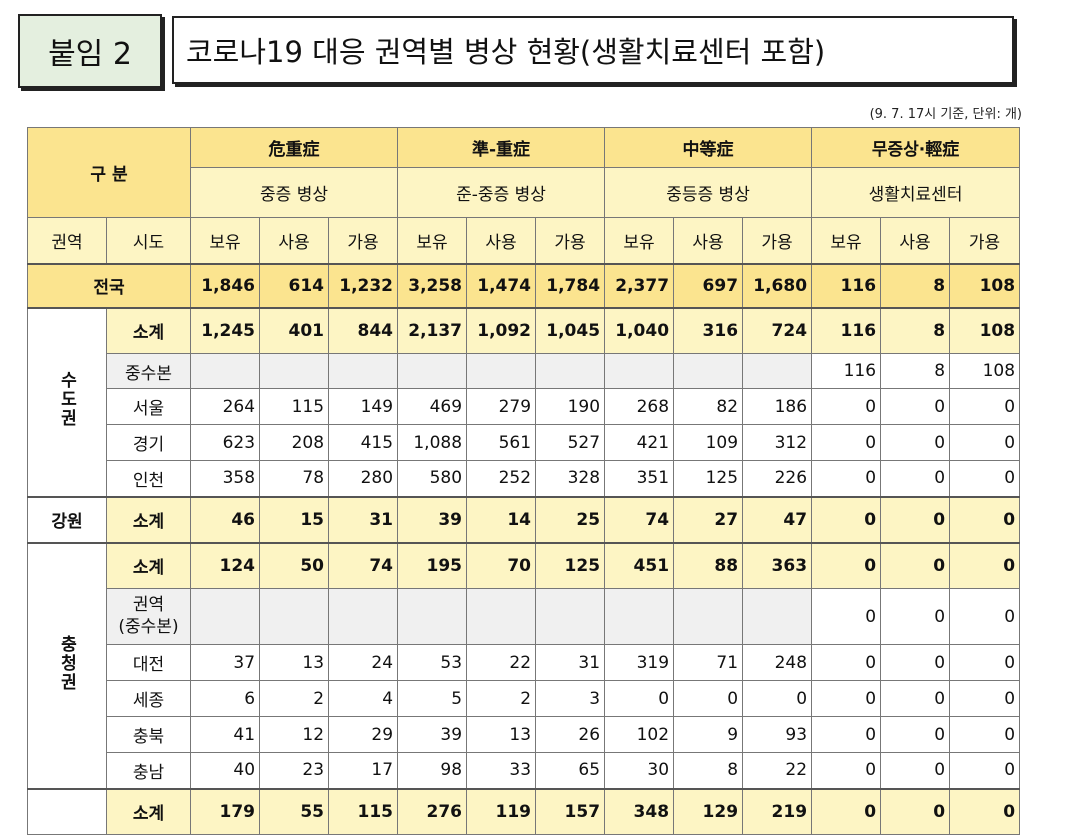 The width and height of the screenshot is (1080, 835). Describe the element at coordinates (148, 770) in the screenshot. I see `city-label: 충남` at that location.